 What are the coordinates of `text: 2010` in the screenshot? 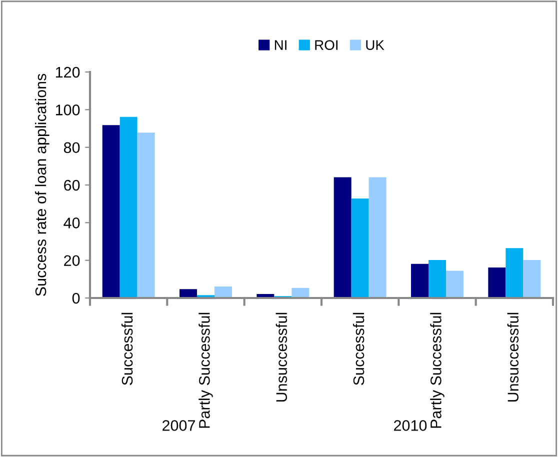 It's located at (410, 425).